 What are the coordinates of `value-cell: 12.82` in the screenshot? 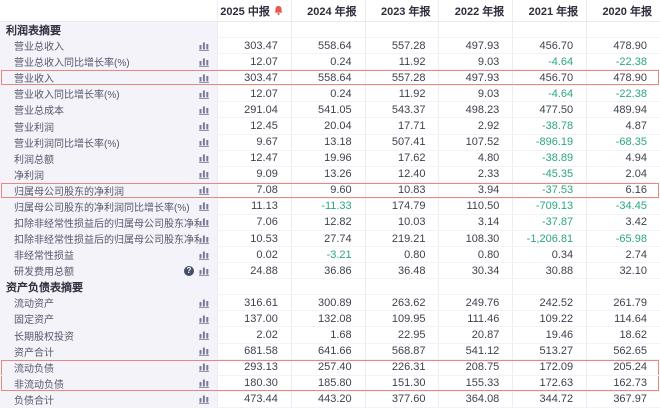 It's located at (328, 222).